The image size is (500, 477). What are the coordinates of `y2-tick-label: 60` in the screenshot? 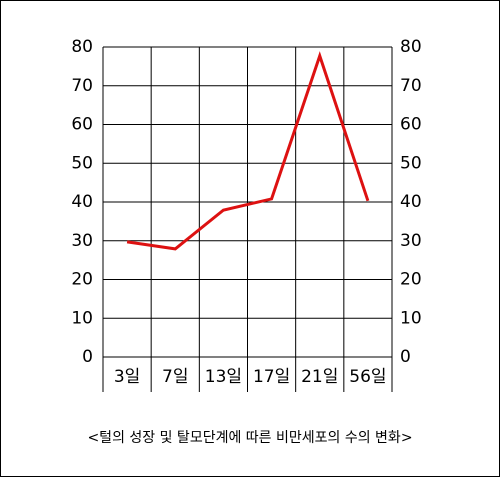 It's located at (411, 125).